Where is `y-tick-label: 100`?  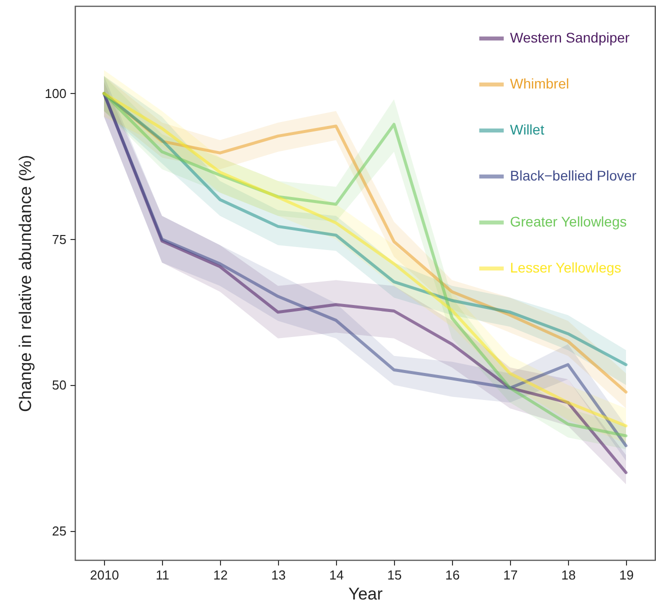 y-tick-label: 100 is located at coordinates (55, 93).